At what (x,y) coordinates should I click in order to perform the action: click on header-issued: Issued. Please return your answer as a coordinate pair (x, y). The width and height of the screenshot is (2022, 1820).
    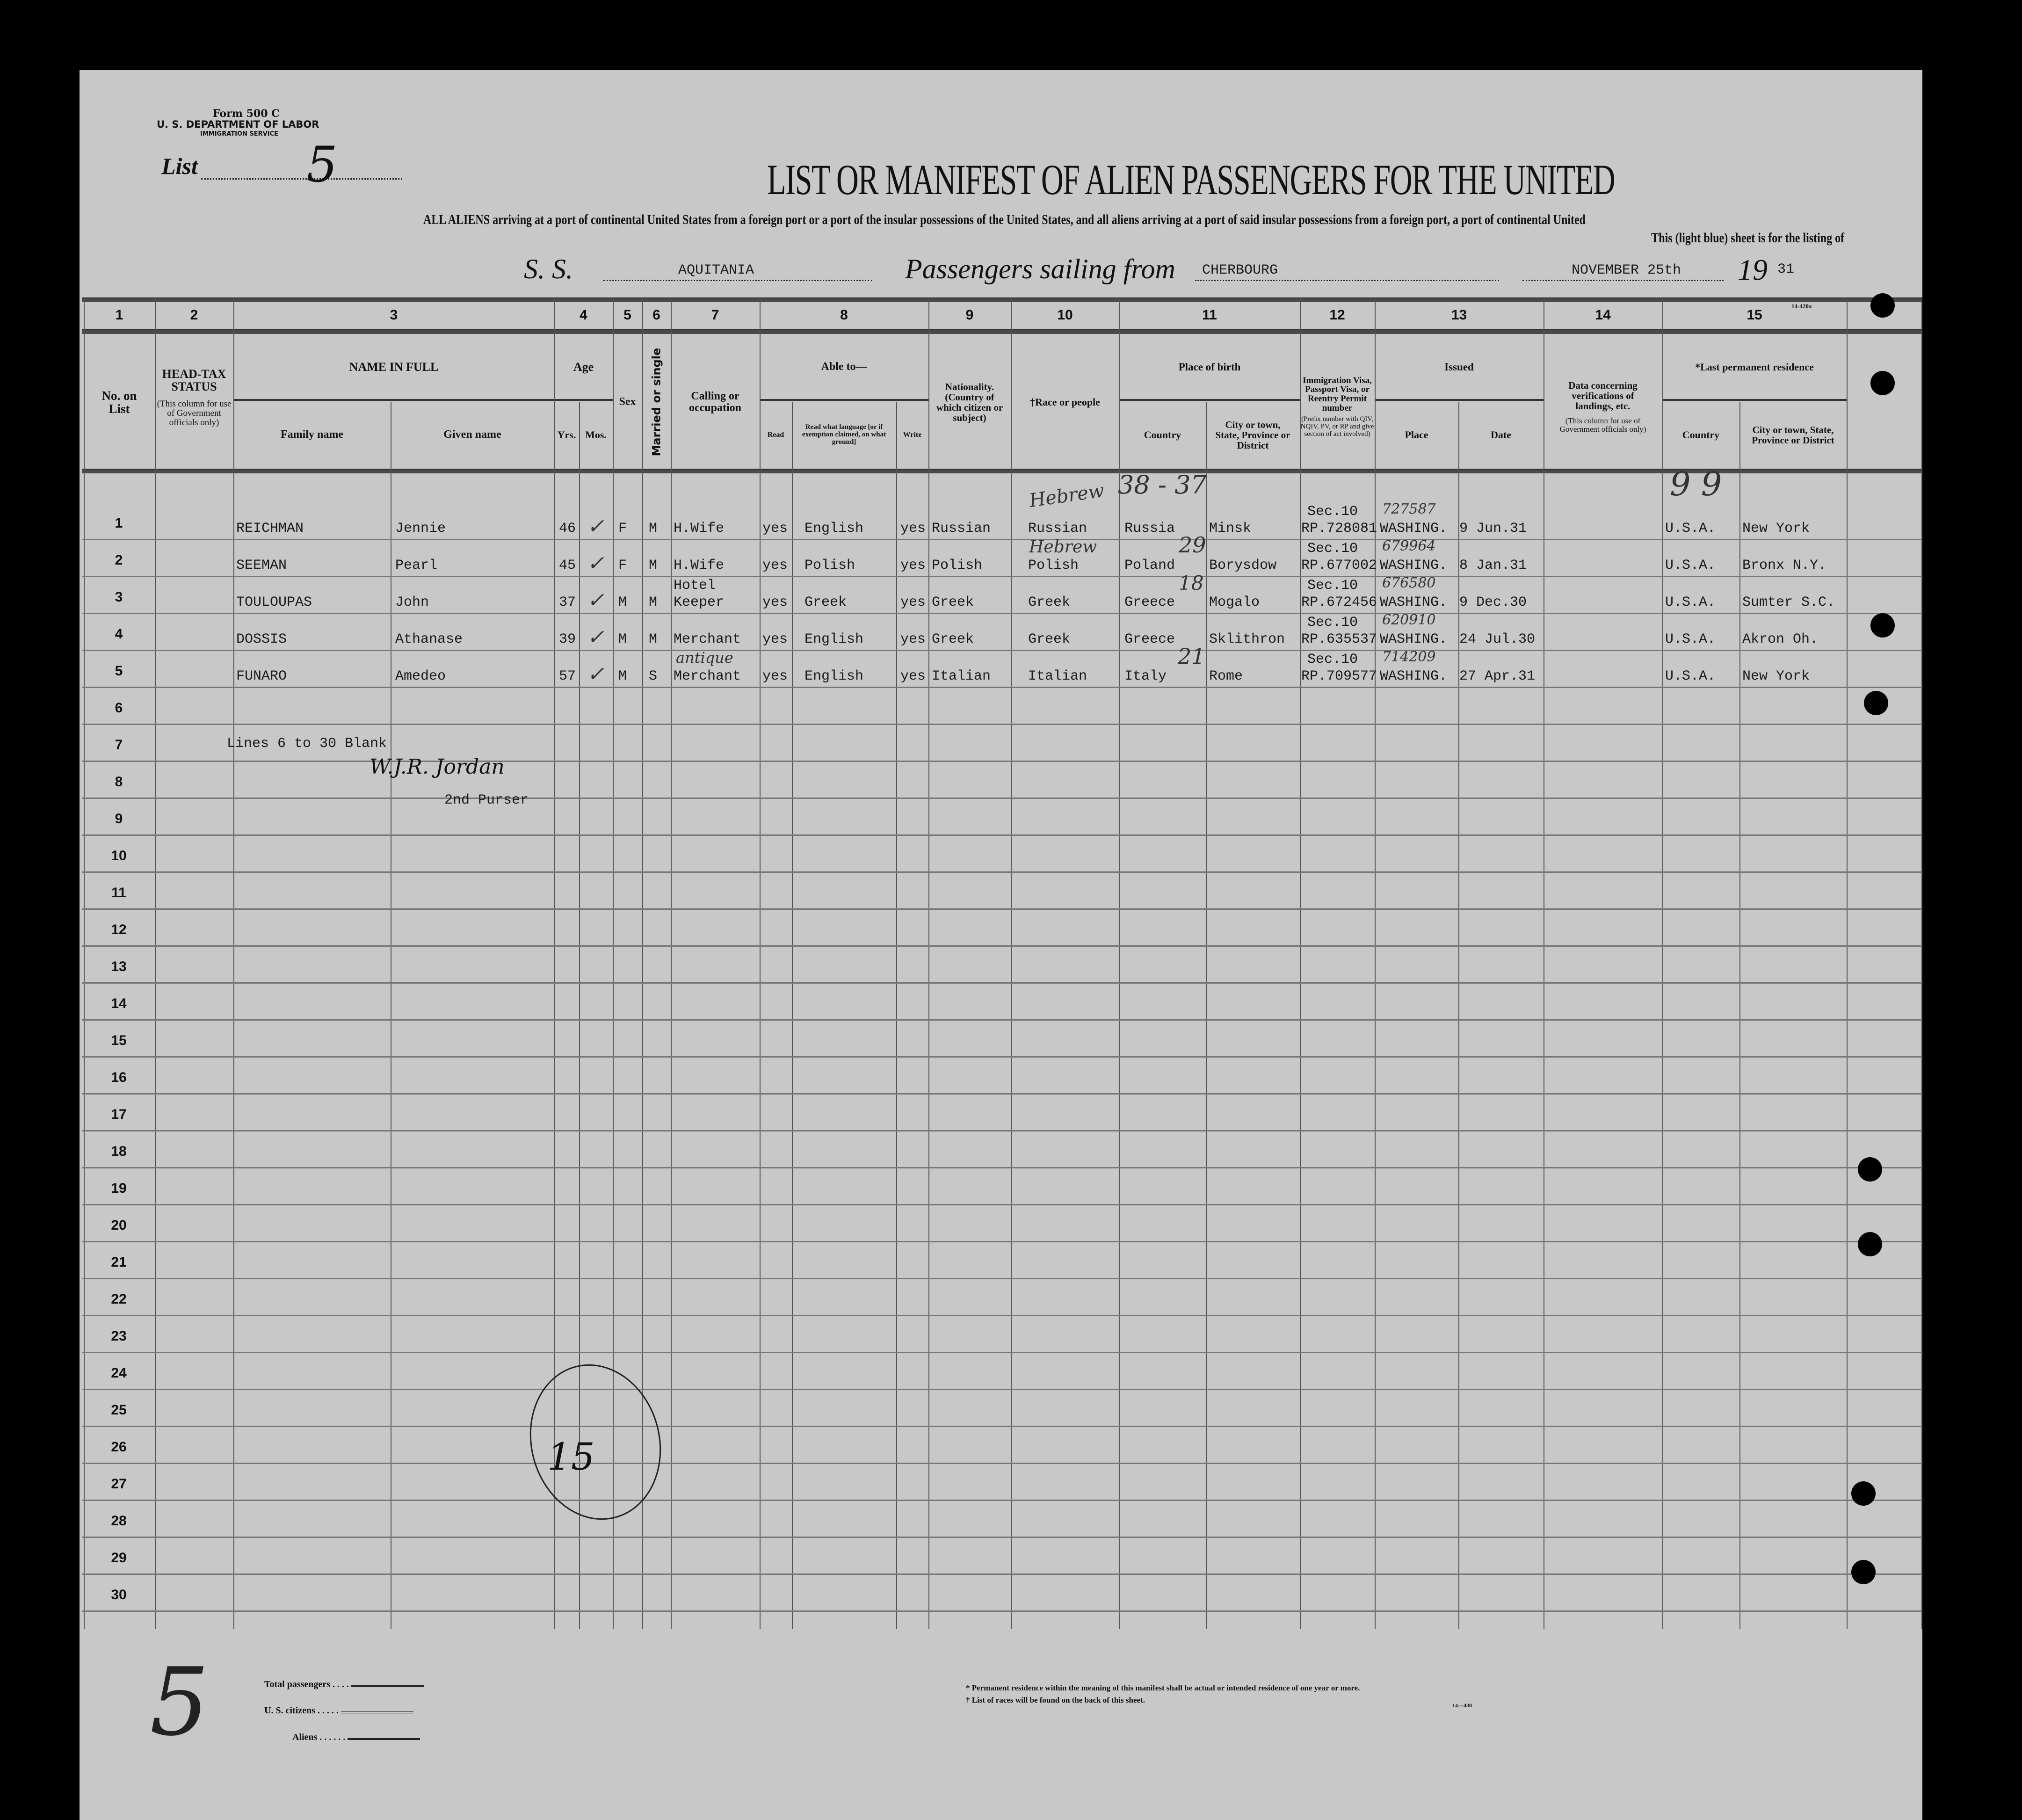
    Looking at the image, I should click on (1459, 367).